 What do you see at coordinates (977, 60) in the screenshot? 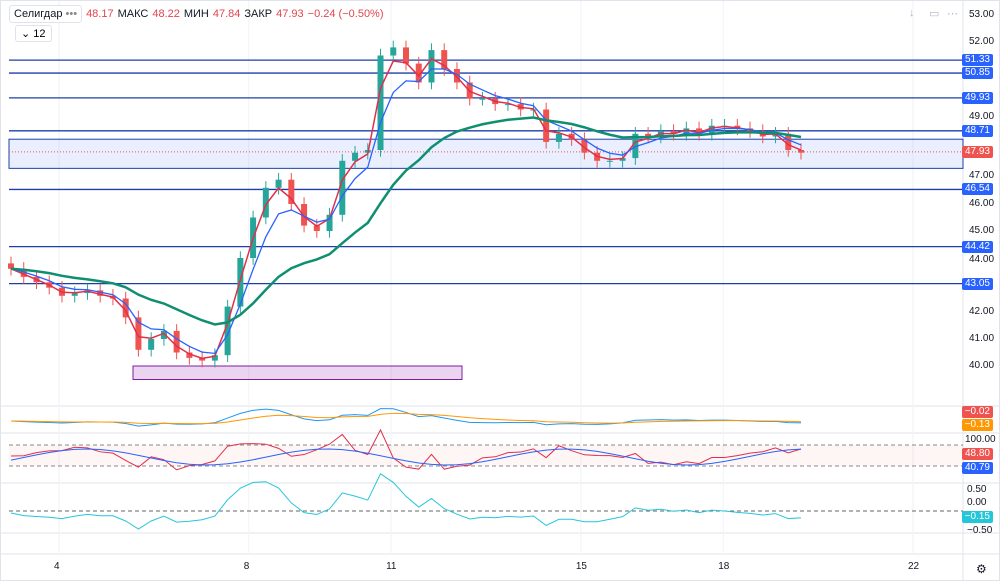
I see `level-label: 51.33` at bounding box center [977, 60].